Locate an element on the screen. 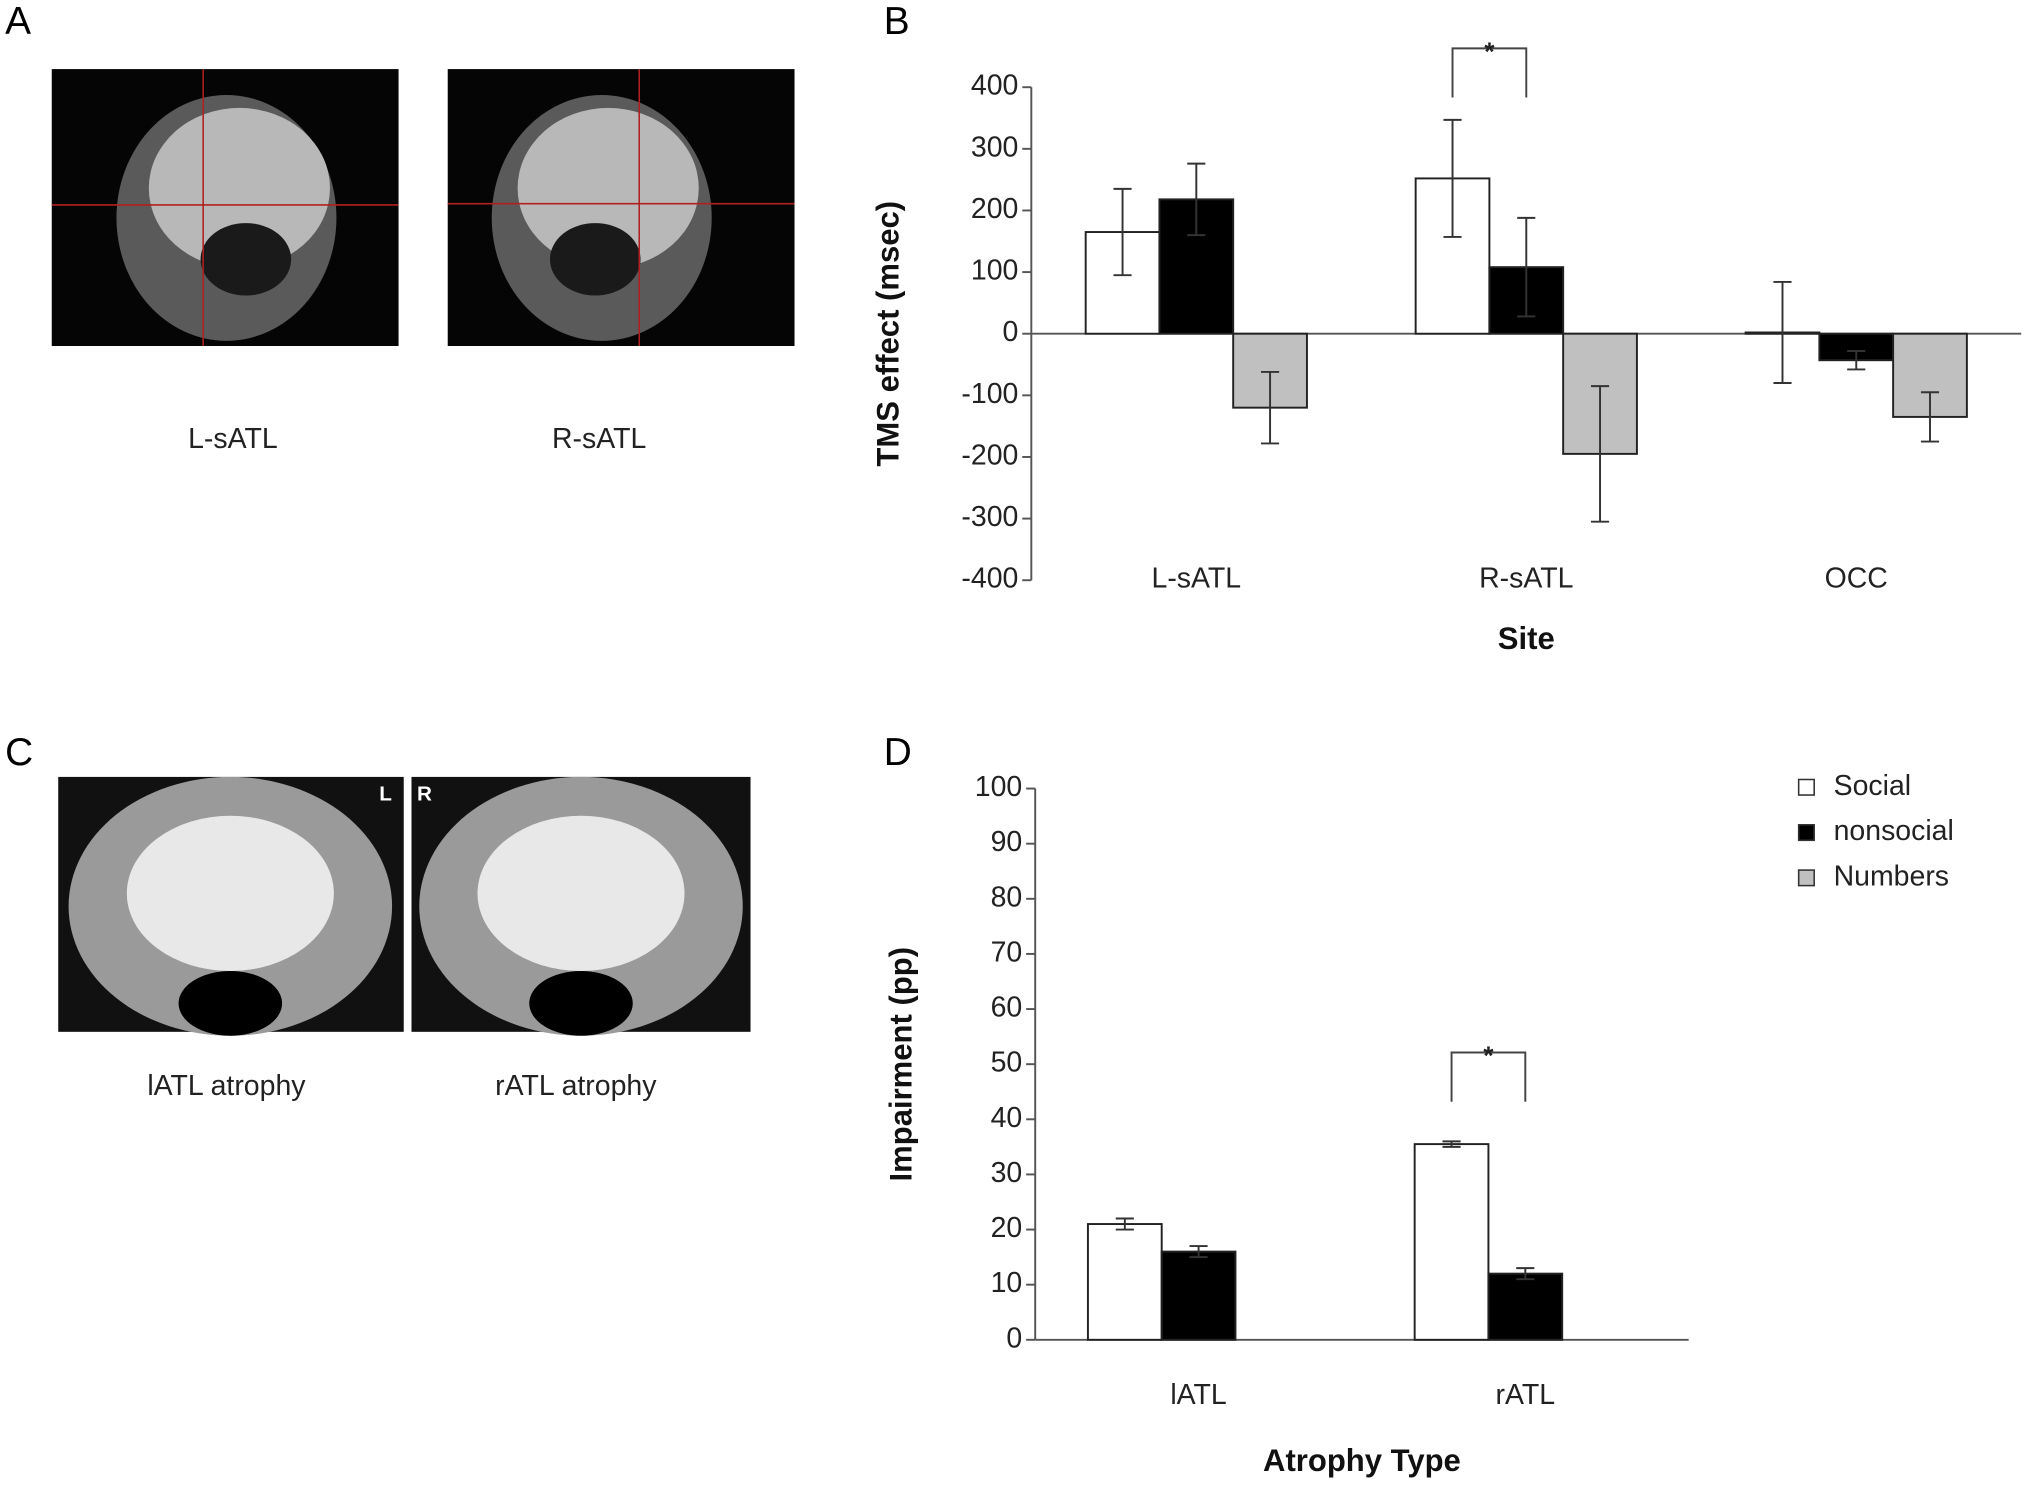 Image resolution: width=2029 pixels, height=1493 pixels. image-caption: L-sATL is located at coordinates (233, 439).